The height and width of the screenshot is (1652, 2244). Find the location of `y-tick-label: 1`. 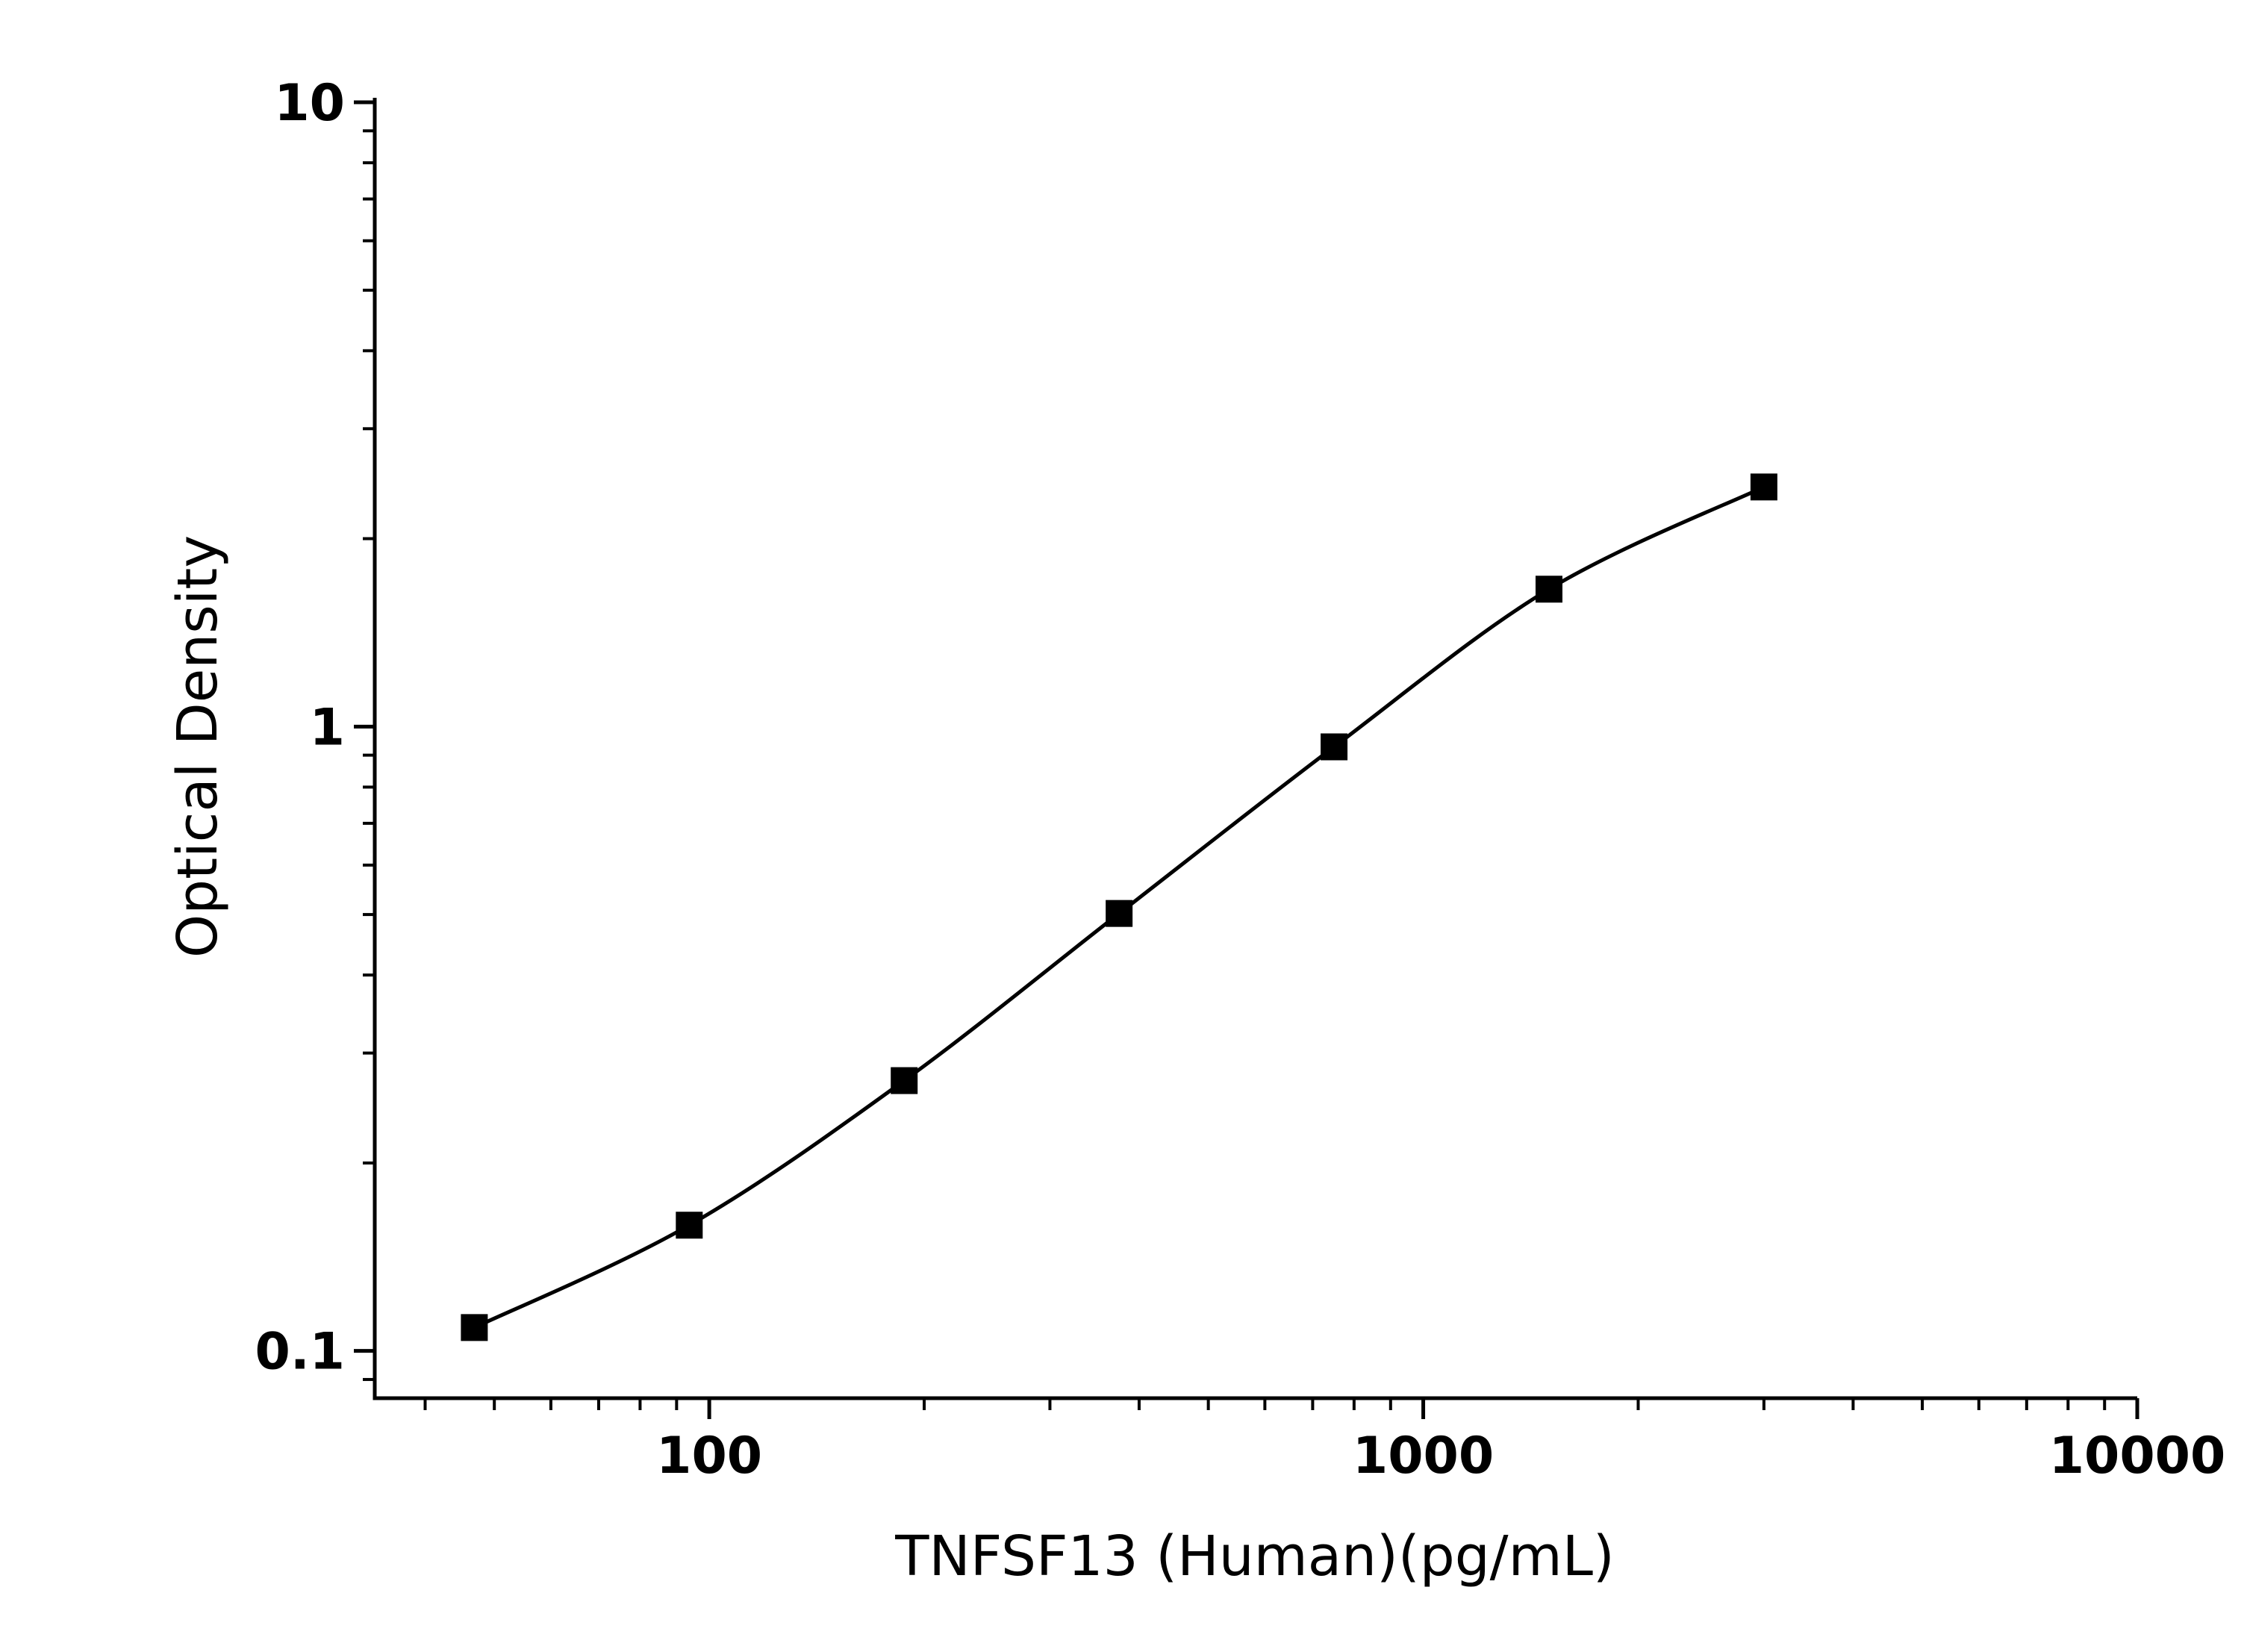

y-tick-label: 1 is located at coordinates (327, 728).